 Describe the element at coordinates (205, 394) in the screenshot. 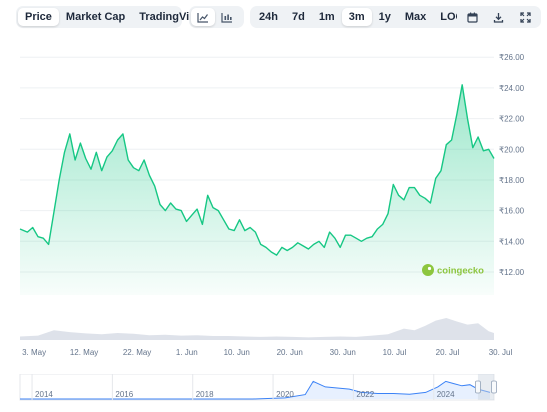

I see `navigator-year-label: 2018` at that location.